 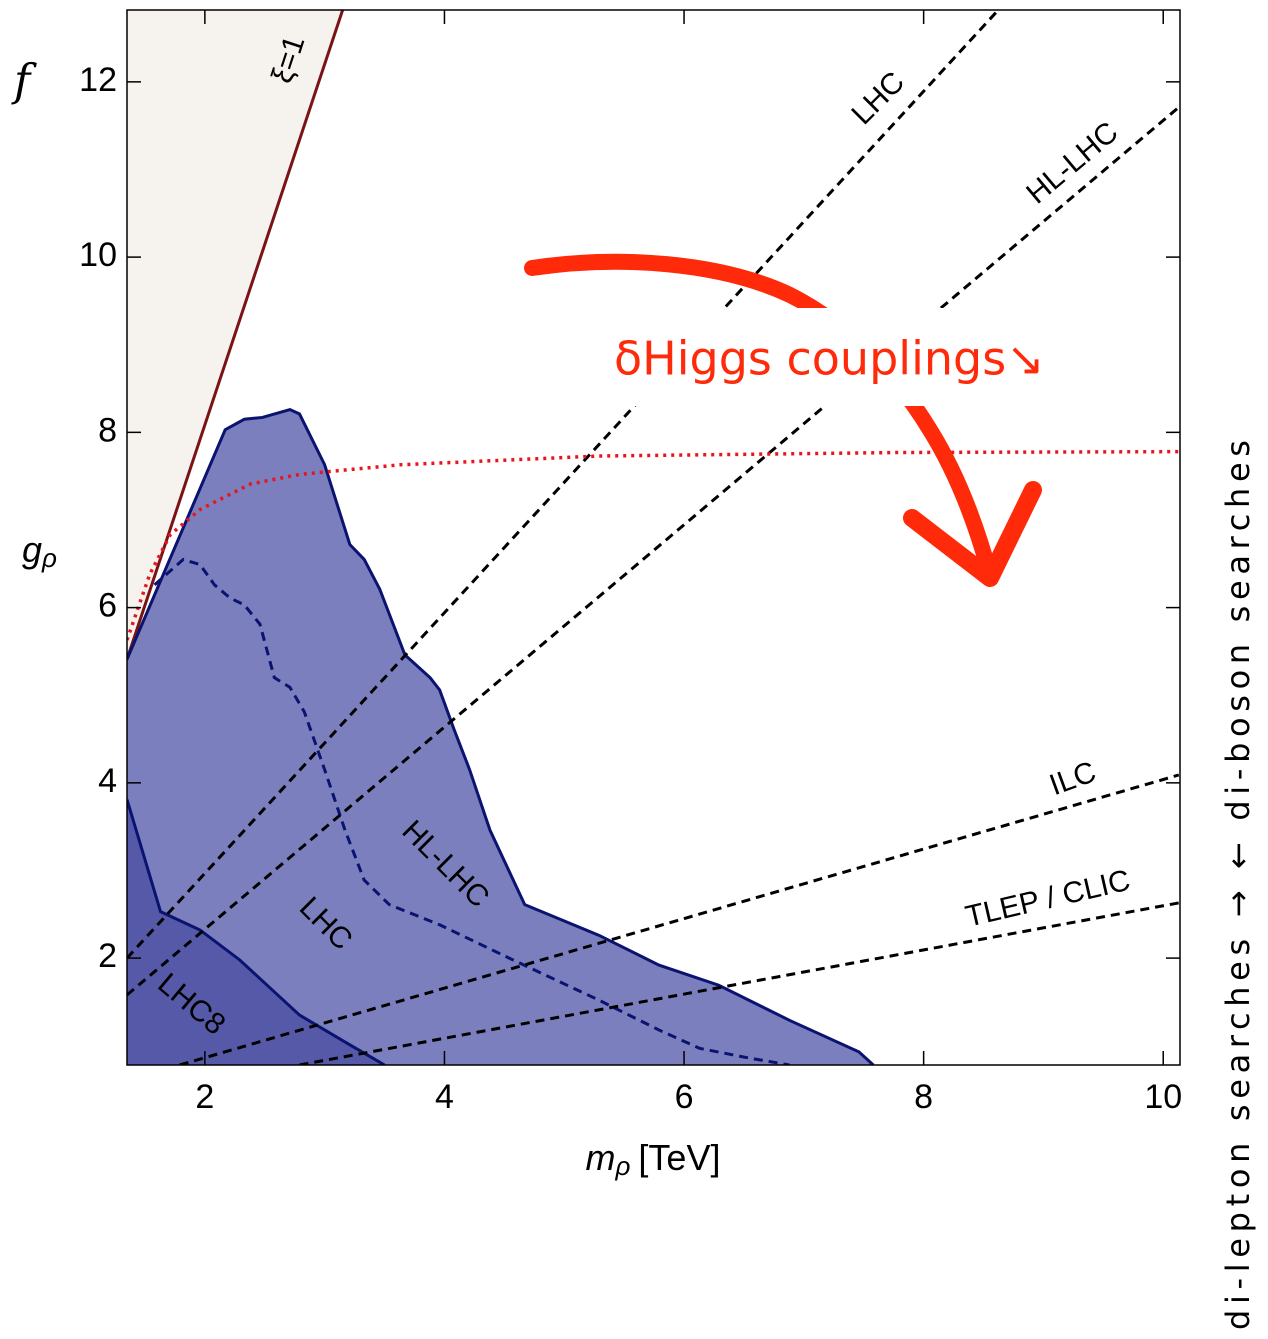 What do you see at coordinates (107, 606) in the screenshot?
I see `y-tick-label: 6` at bounding box center [107, 606].